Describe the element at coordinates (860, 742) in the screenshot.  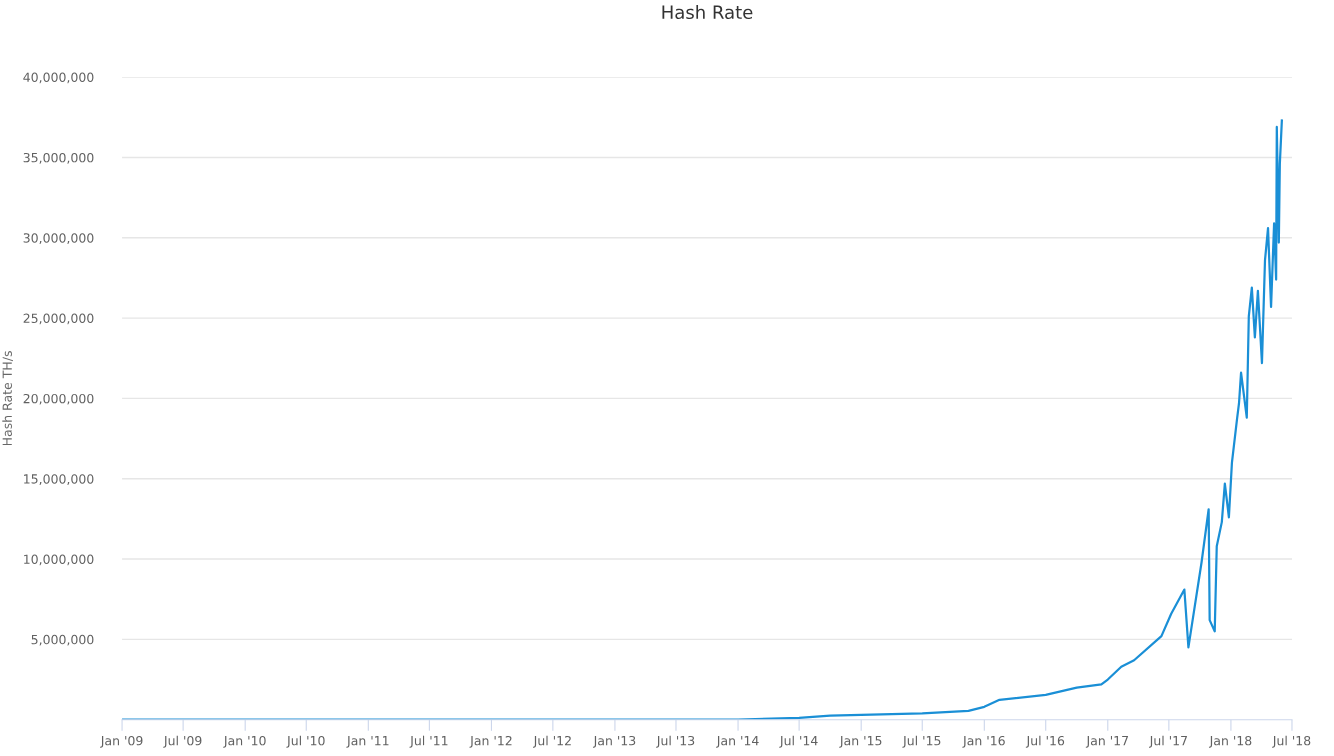
I see `x-tick-label: Jan '15` at that location.